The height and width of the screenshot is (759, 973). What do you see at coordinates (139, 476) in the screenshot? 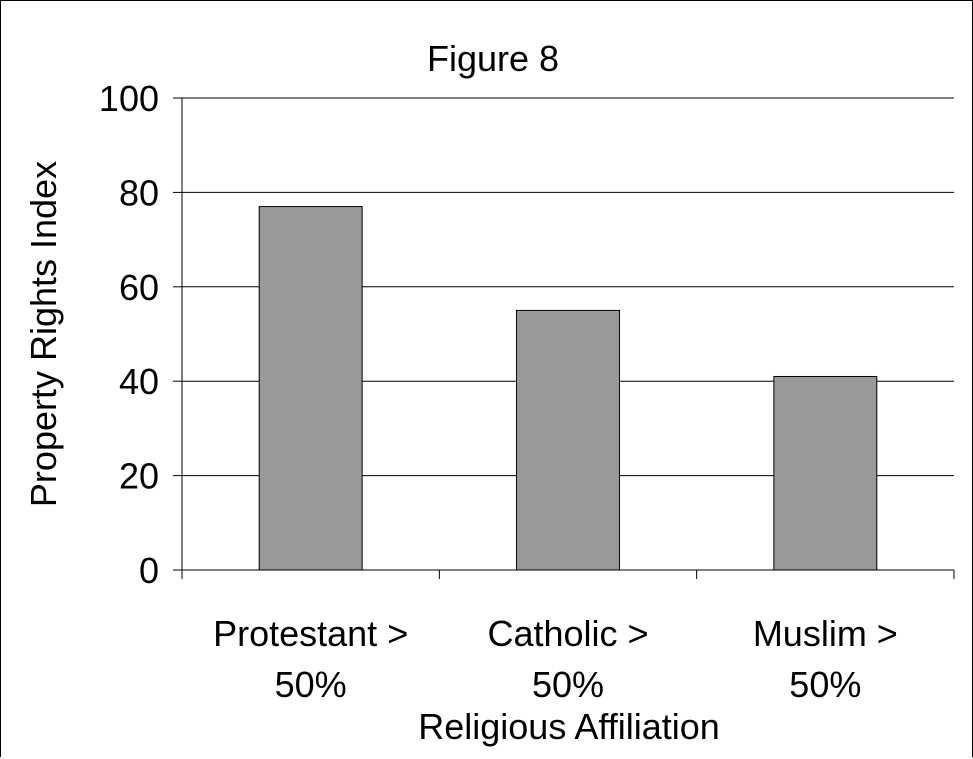
I see `y-tick-label: 20` at bounding box center [139, 476].